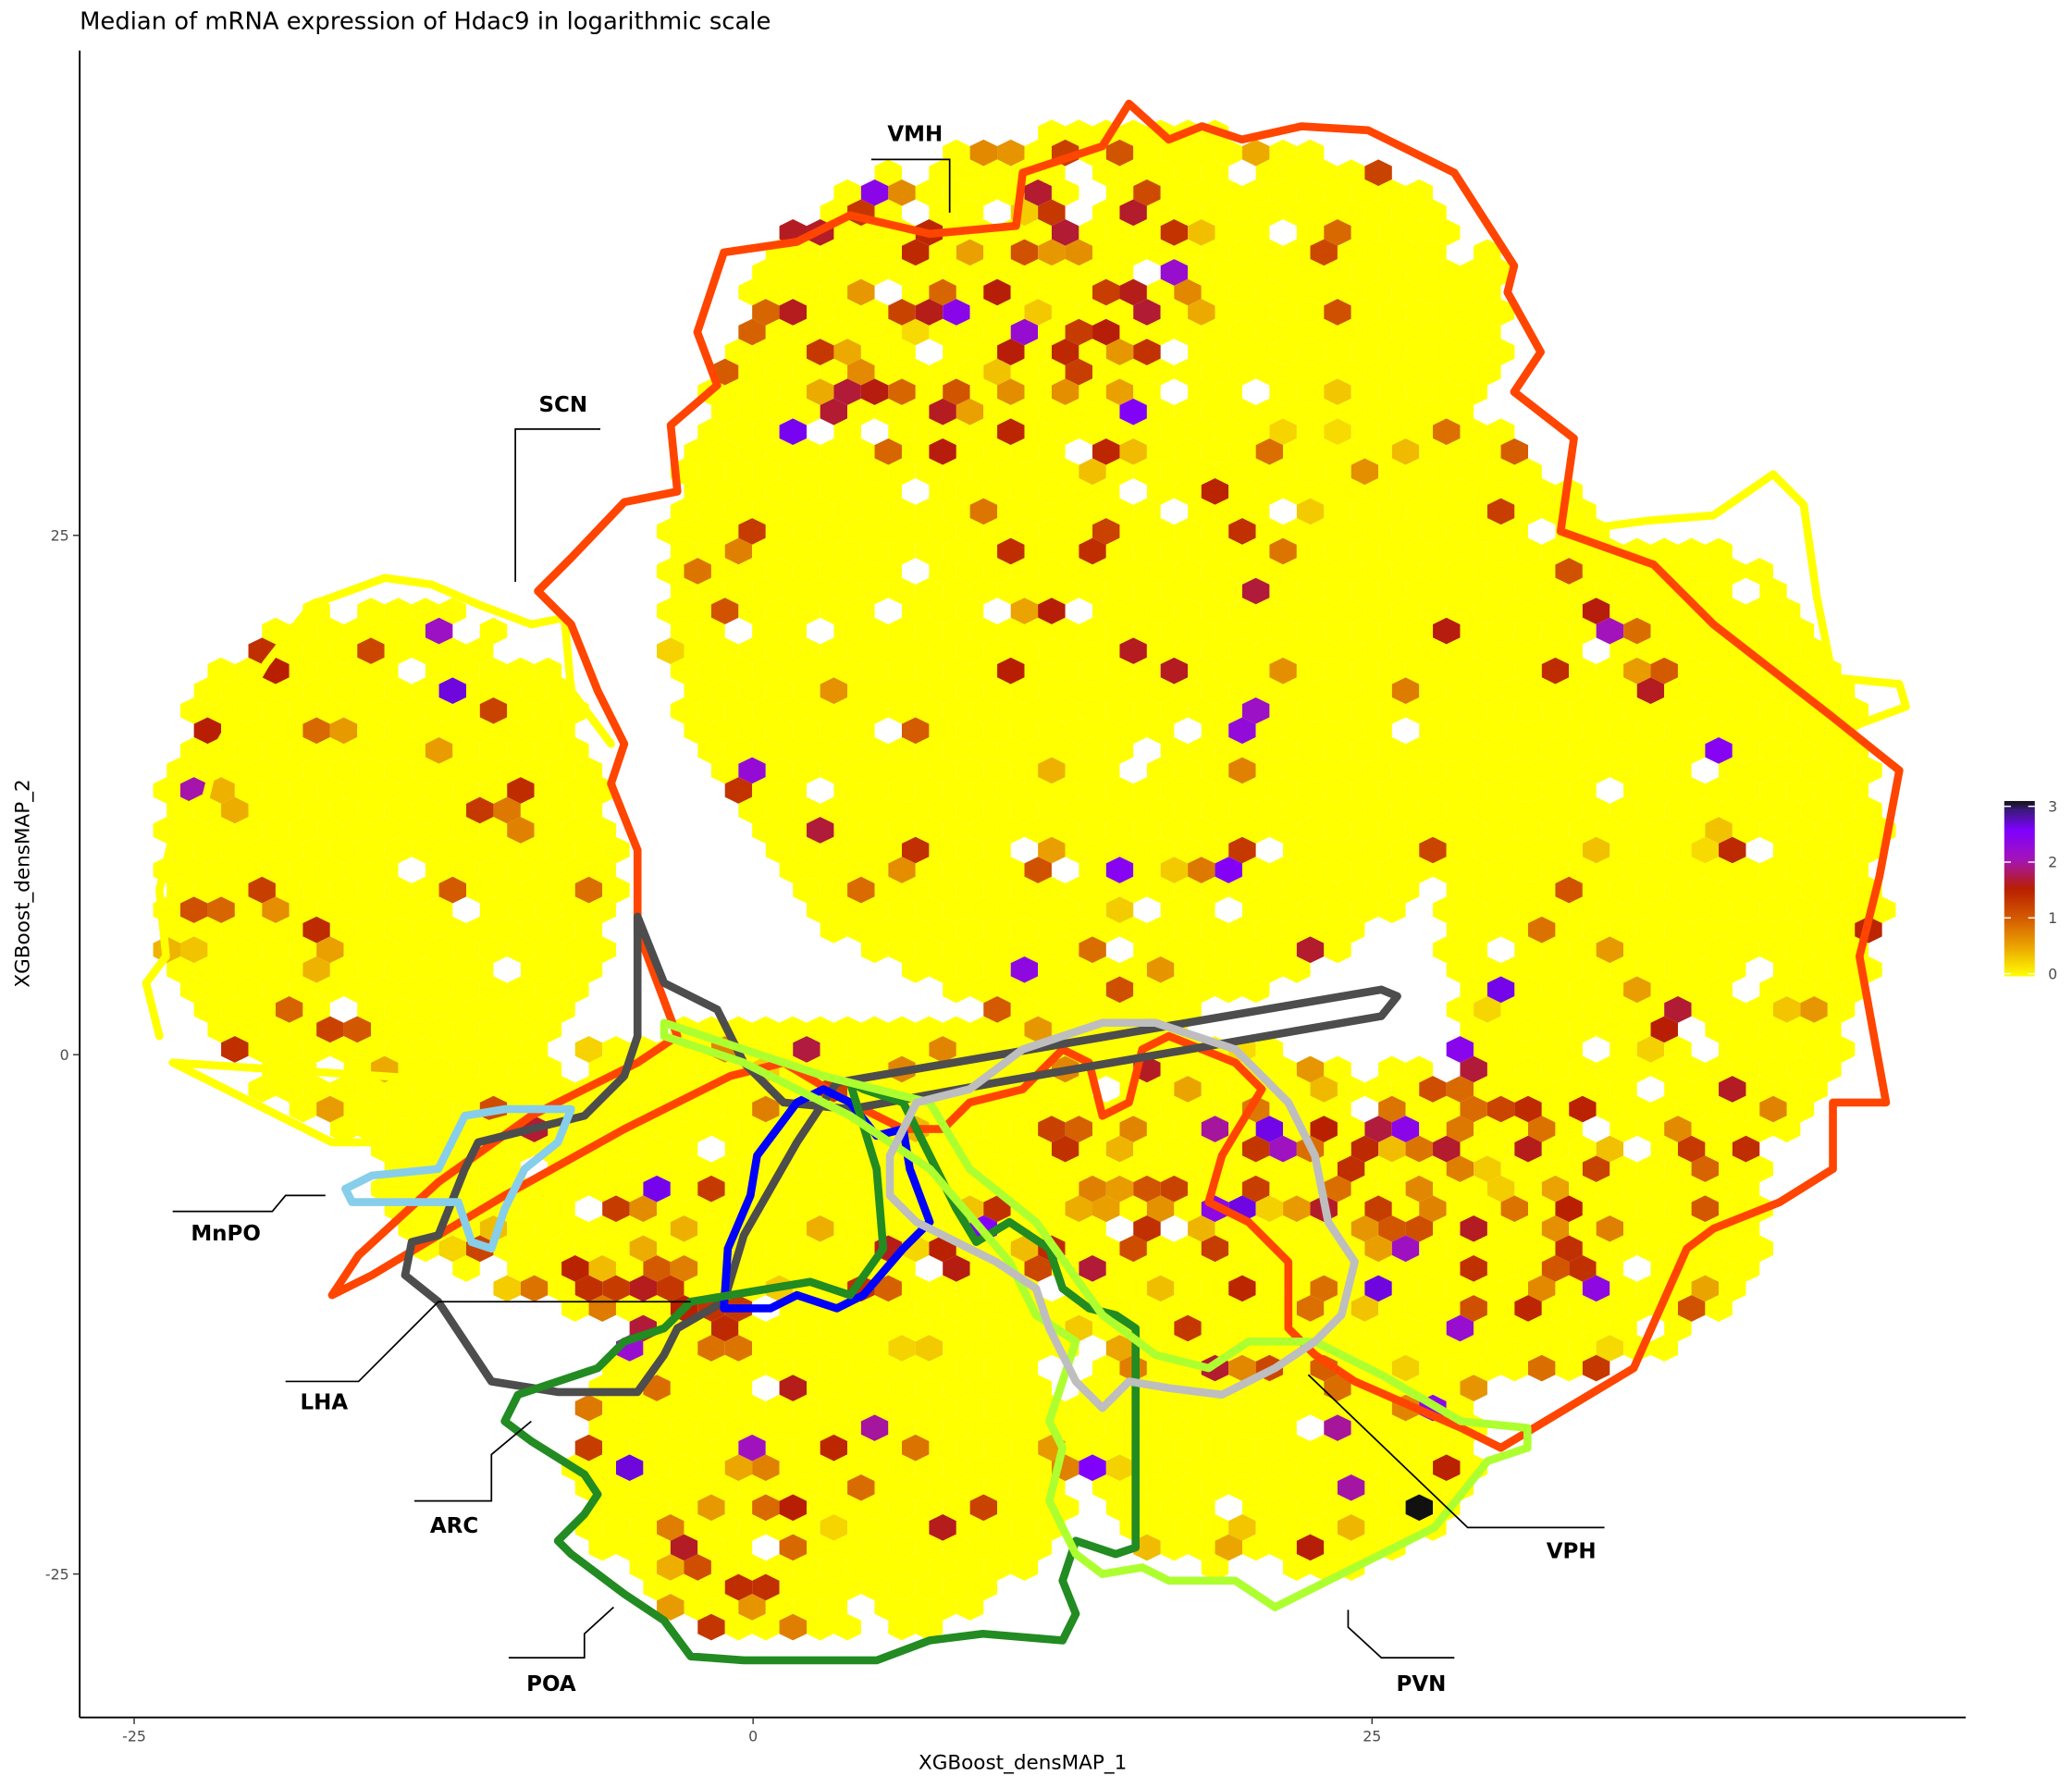 This screenshot has width=2072, height=1776. I want to click on y-tick-label: 25, so click(60, 536).